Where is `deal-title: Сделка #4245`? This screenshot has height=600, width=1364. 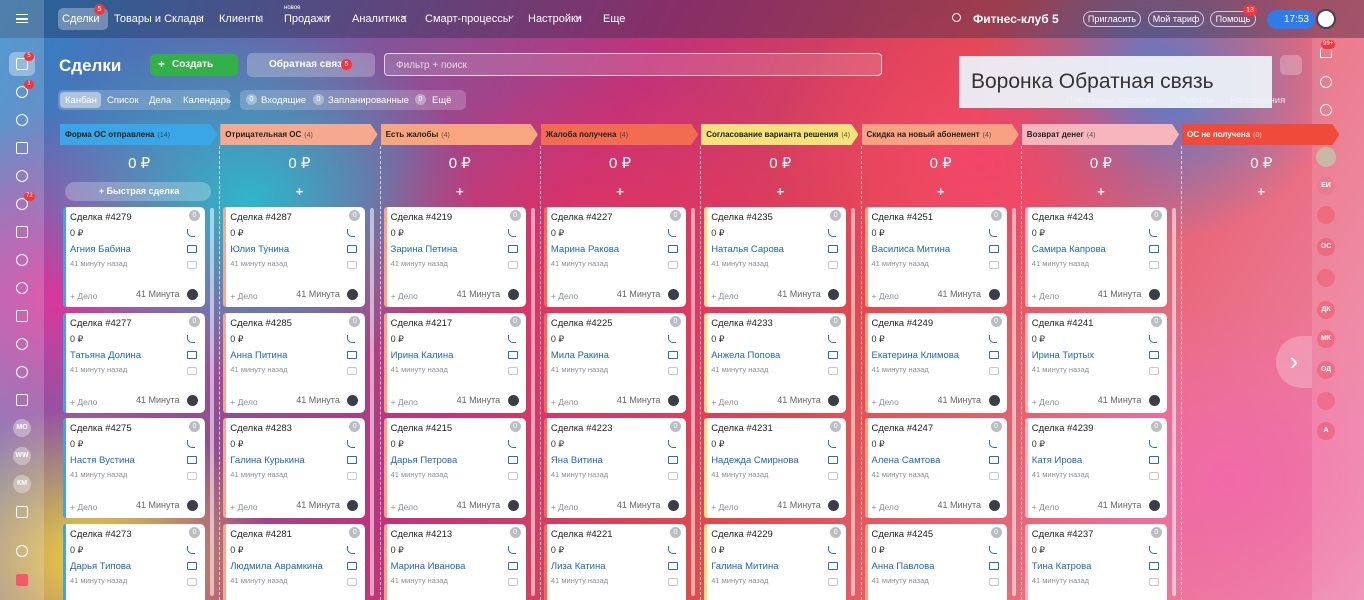
deal-title: Сделка #4245 is located at coordinates (902, 534).